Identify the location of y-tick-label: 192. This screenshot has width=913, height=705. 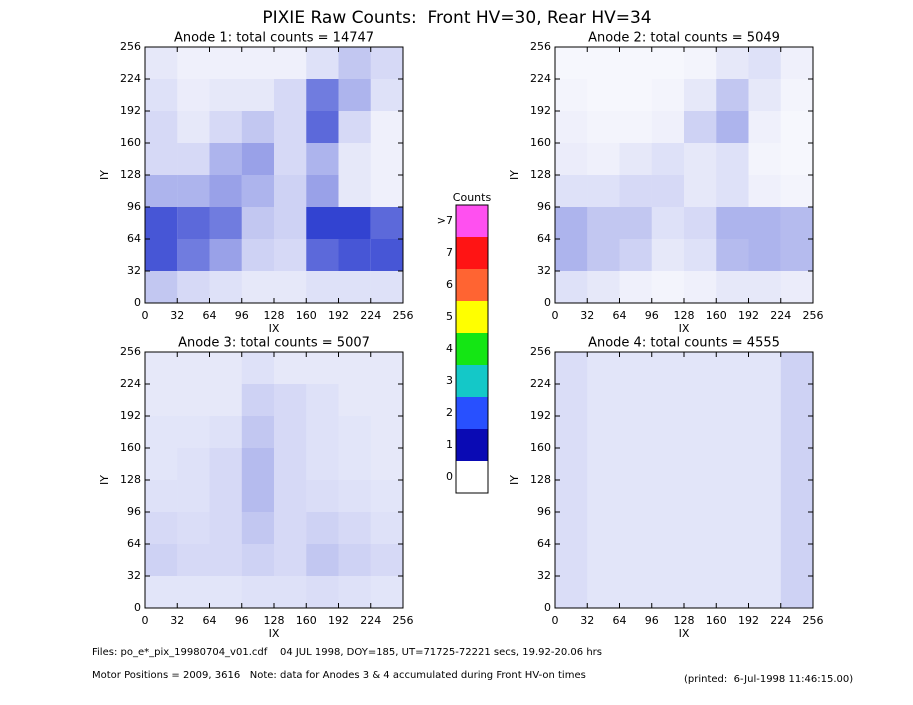
(130, 110).